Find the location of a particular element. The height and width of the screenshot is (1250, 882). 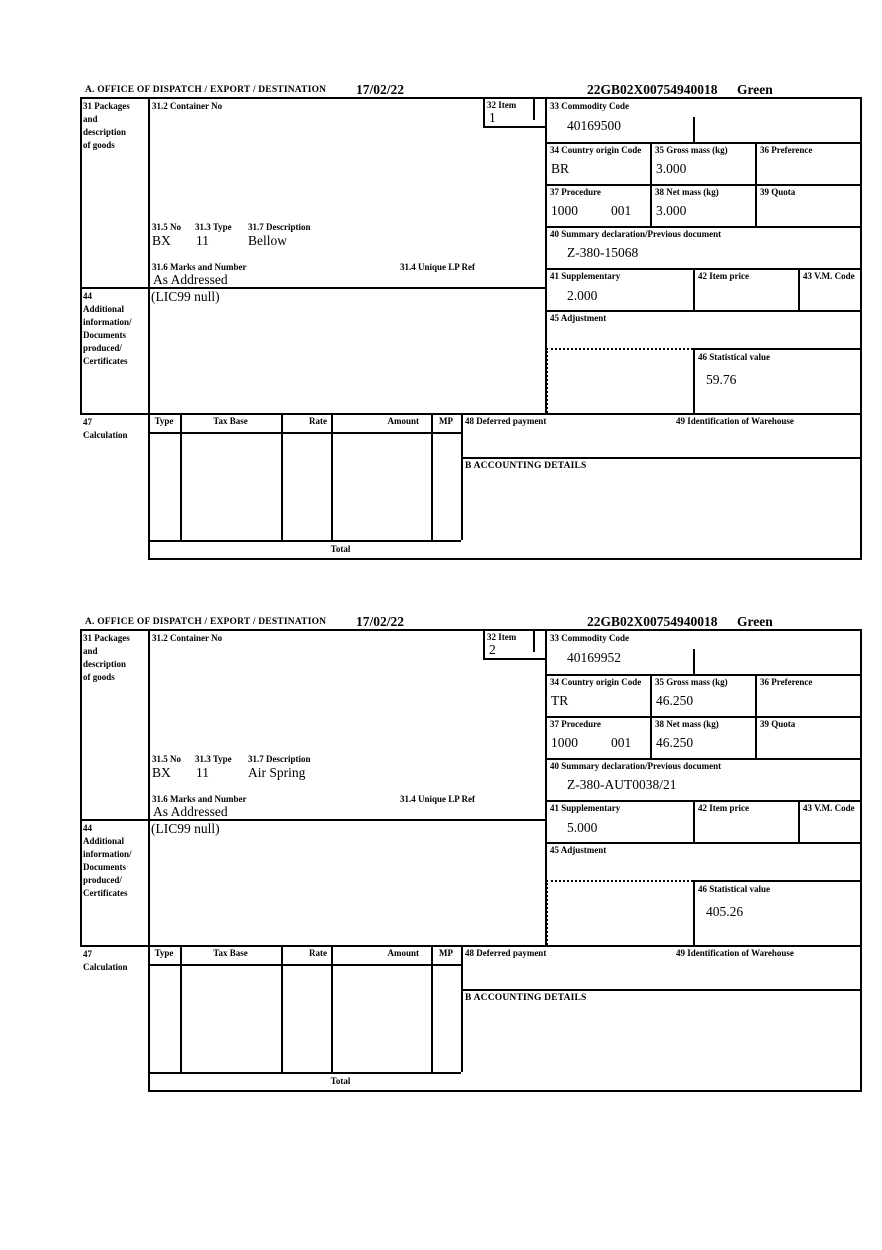

tax-header-tax-base: Tax Base is located at coordinates (230, 421).